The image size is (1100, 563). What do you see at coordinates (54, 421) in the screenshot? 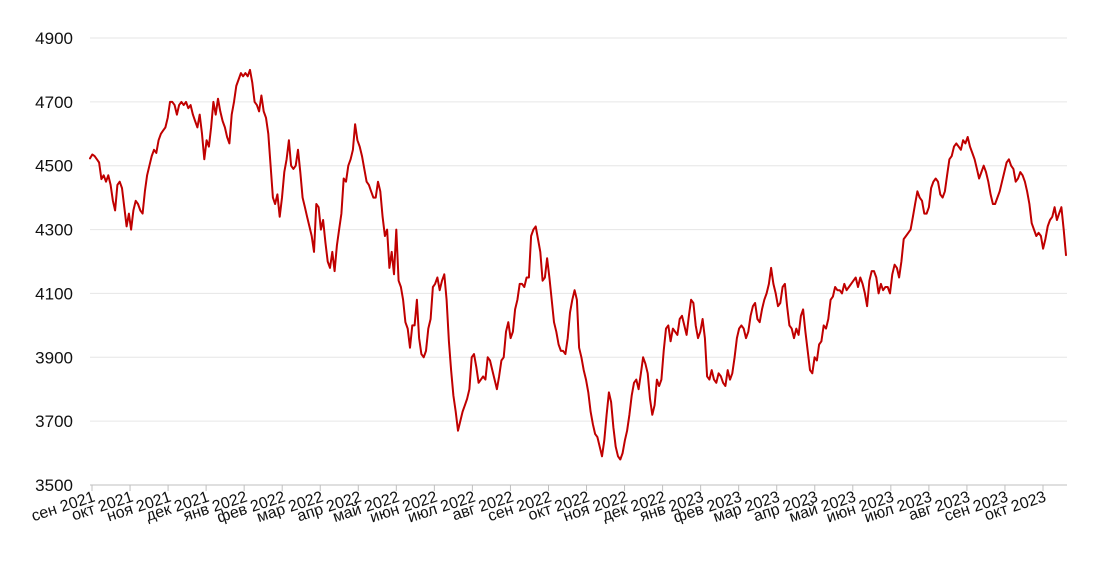
I see `y-tick-label: 3700` at bounding box center [54, 421].